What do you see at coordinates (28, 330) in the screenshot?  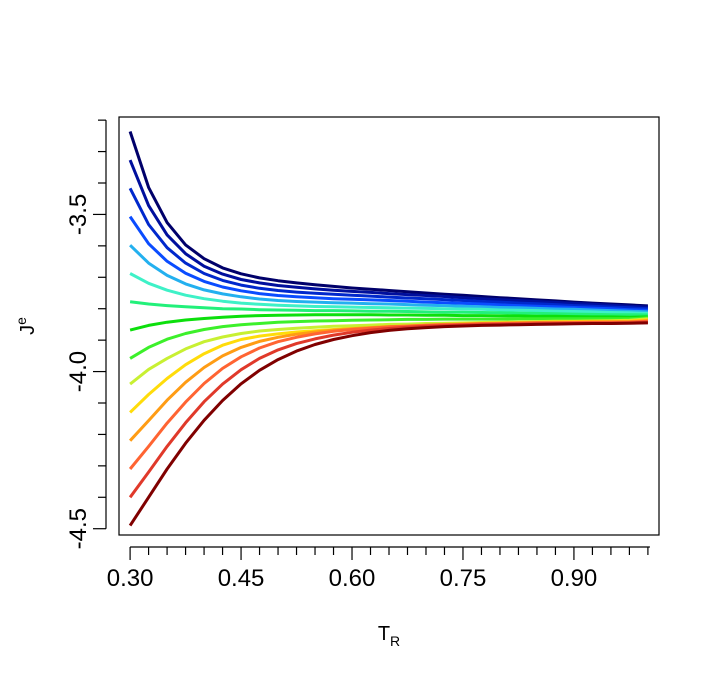 I see `y-axis-title-main: J` at bounding box center [28, 330].